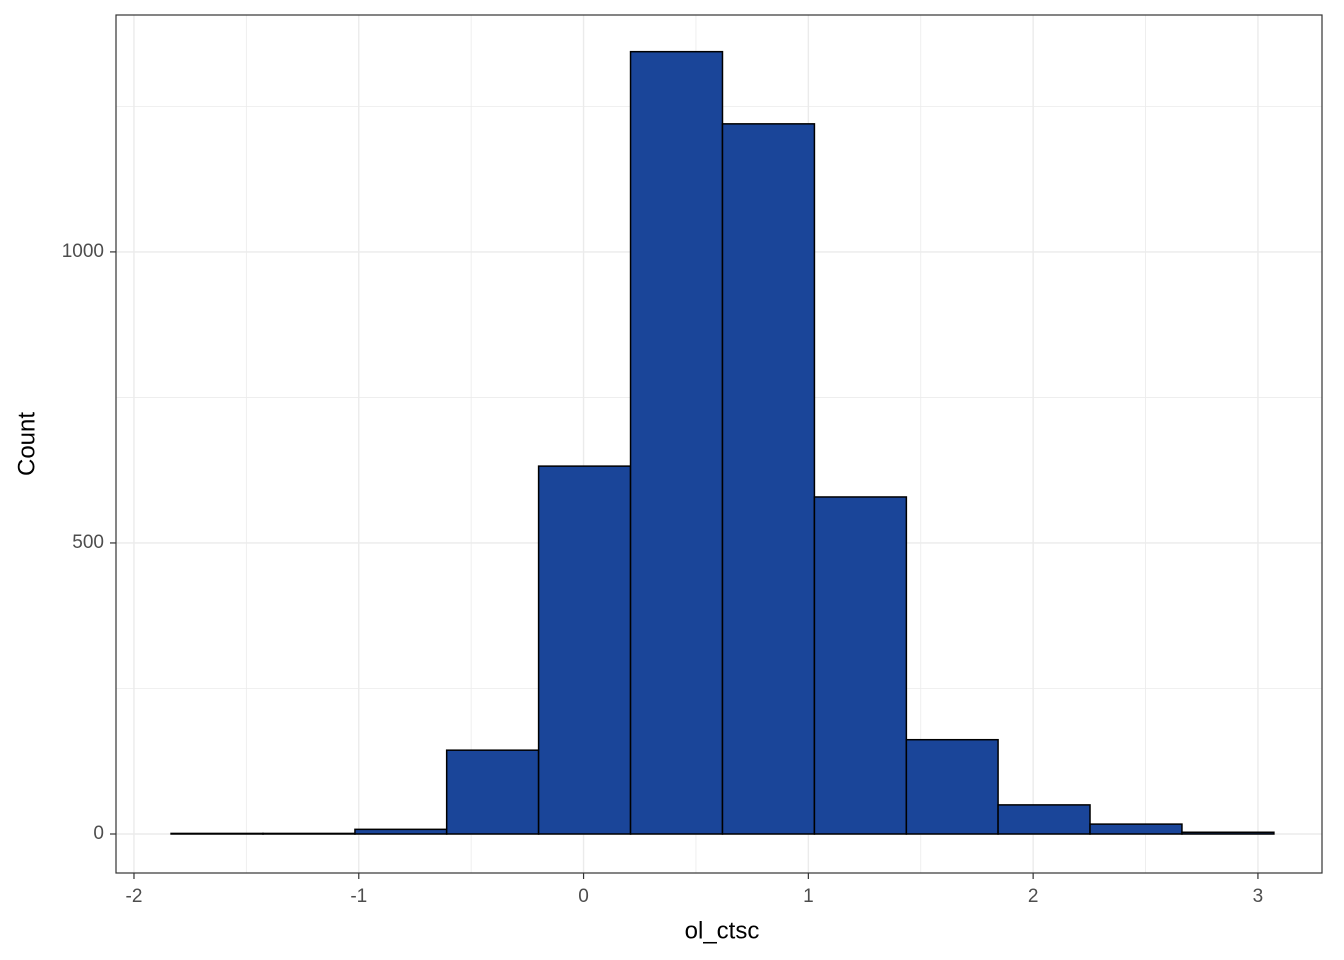 Image resolution: width=1344 pixels, height=960 pixels. Describe the element at coordinates (88, 542) in the screenshot. I see `y-tick-label: 500` at that location.